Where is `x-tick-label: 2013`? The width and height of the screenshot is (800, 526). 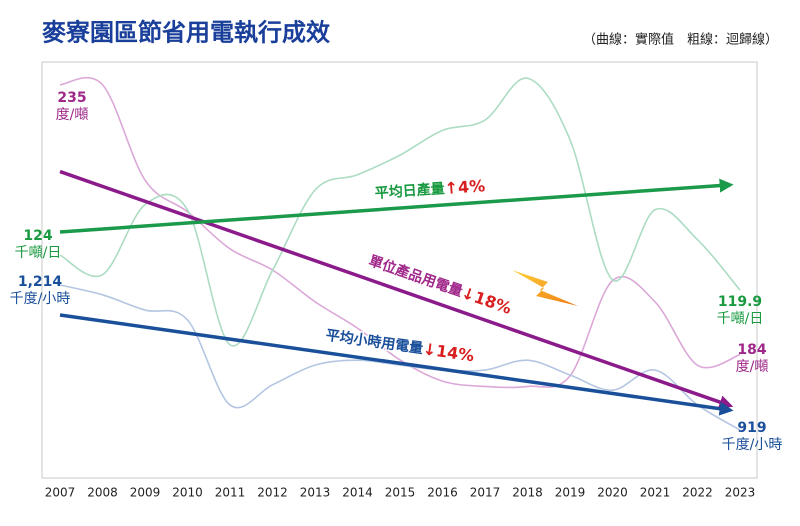 x-tick-label: 2013 is located at coordinates (315, 493).